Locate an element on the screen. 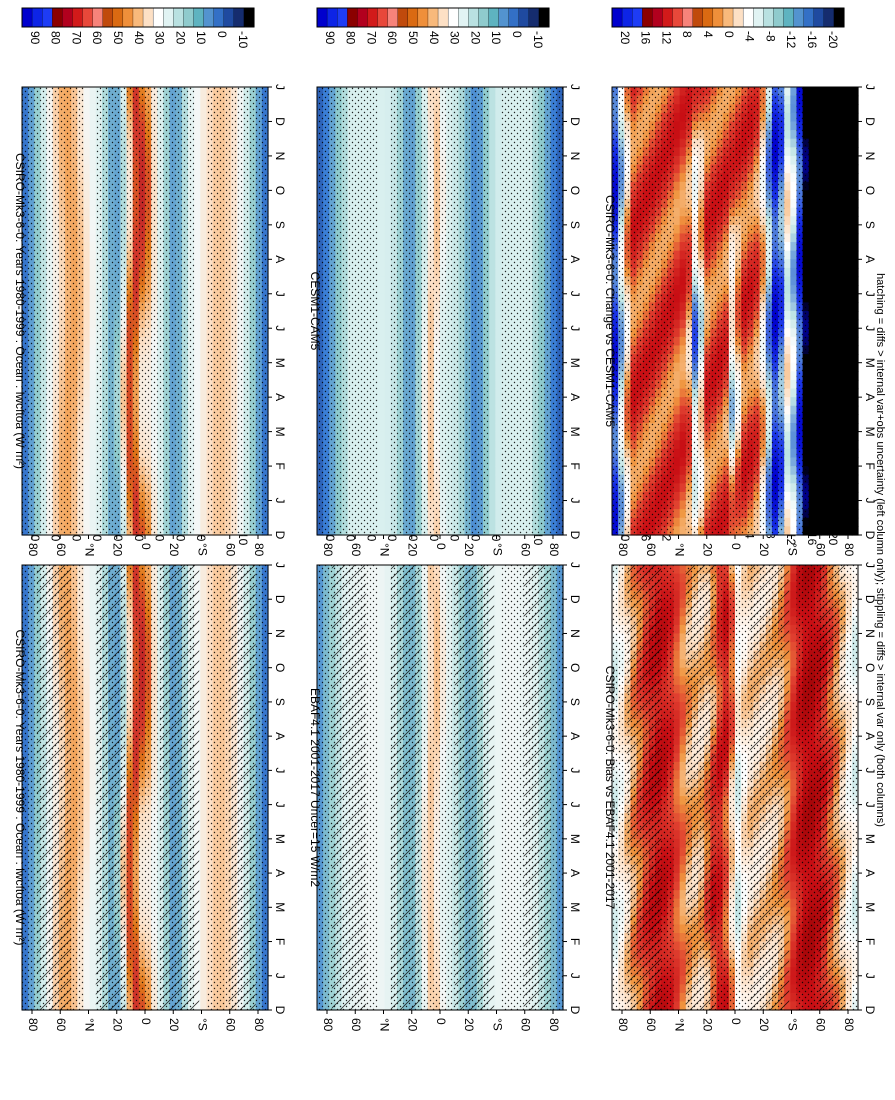 The width and height of the screenshot is (895, 1100). panel-title: CSIRO-Mk3-6-0: Change vs CESM1-CAM5 is located at coordinates (610, 311).